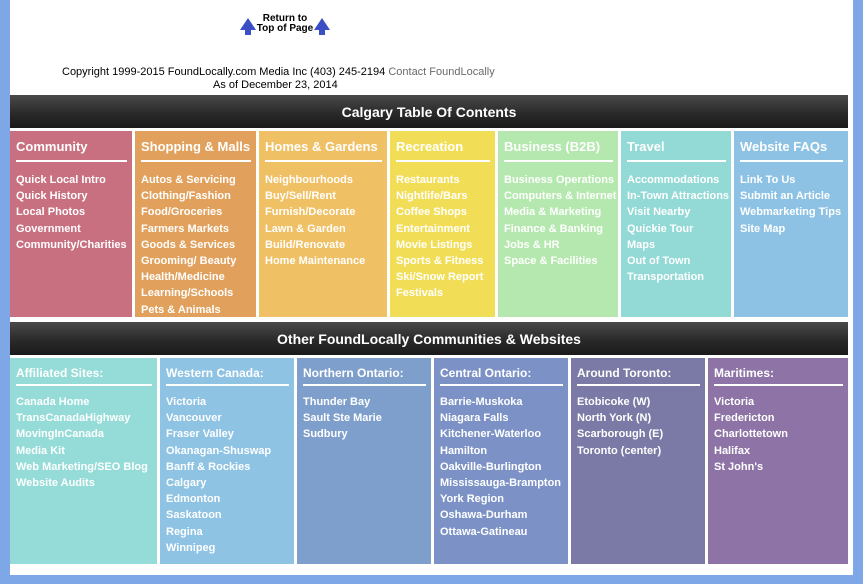  Describe the element at coordinates (186, 196) in the screenshot. I see `column-link: Clothing/Fashion` at that location.